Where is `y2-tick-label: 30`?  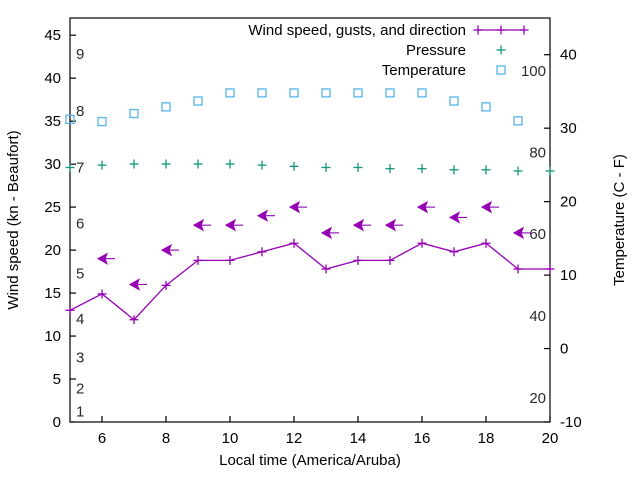 y2-tick-label: 30 is located at coordinates (568, 128).